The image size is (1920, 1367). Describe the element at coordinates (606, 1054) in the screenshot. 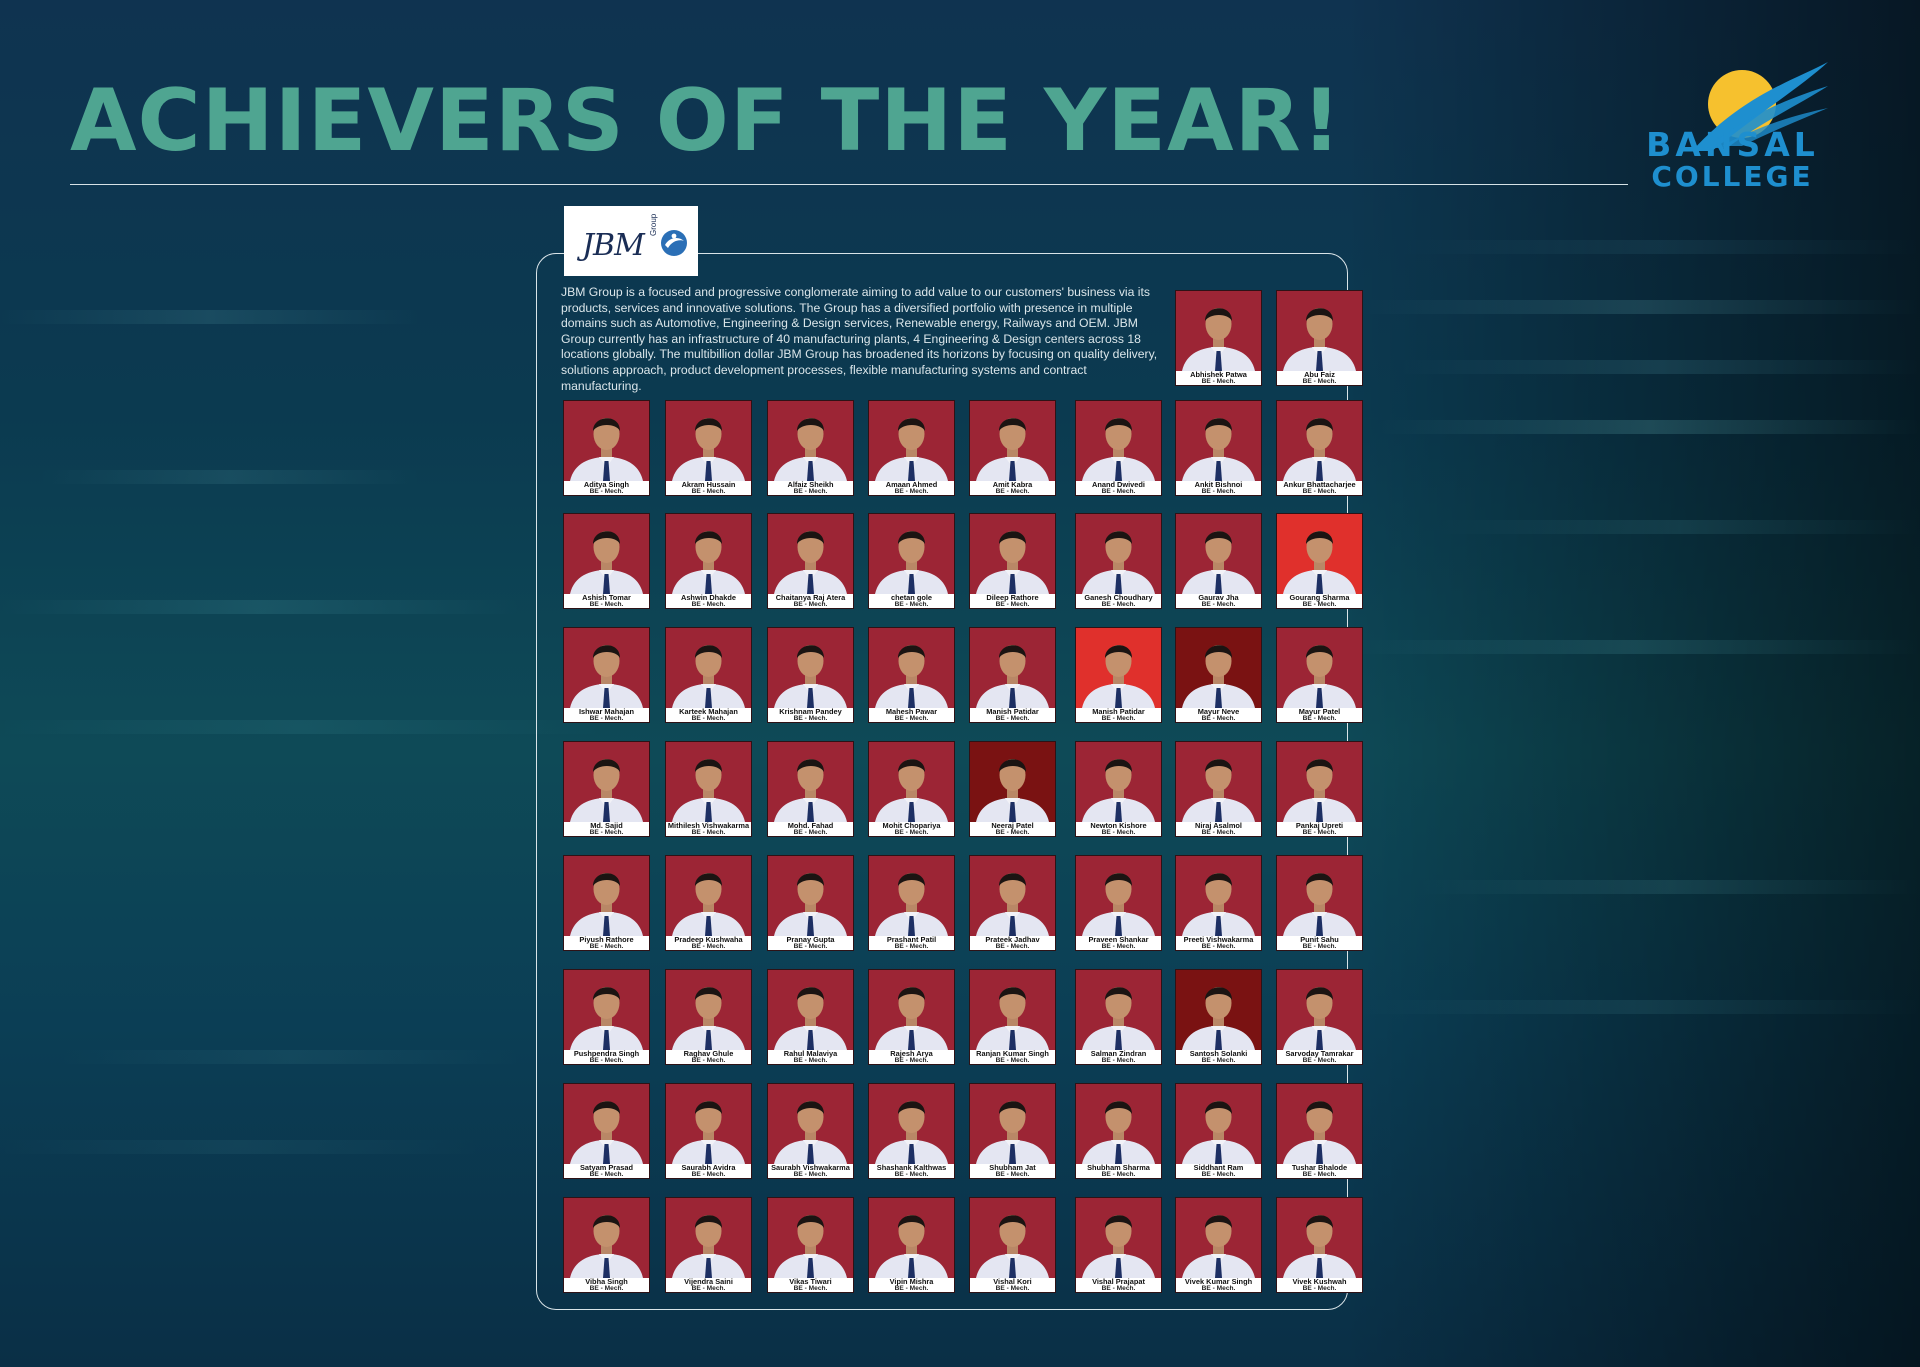

I see `achiever-name: Pushpendra Singh` at that location.